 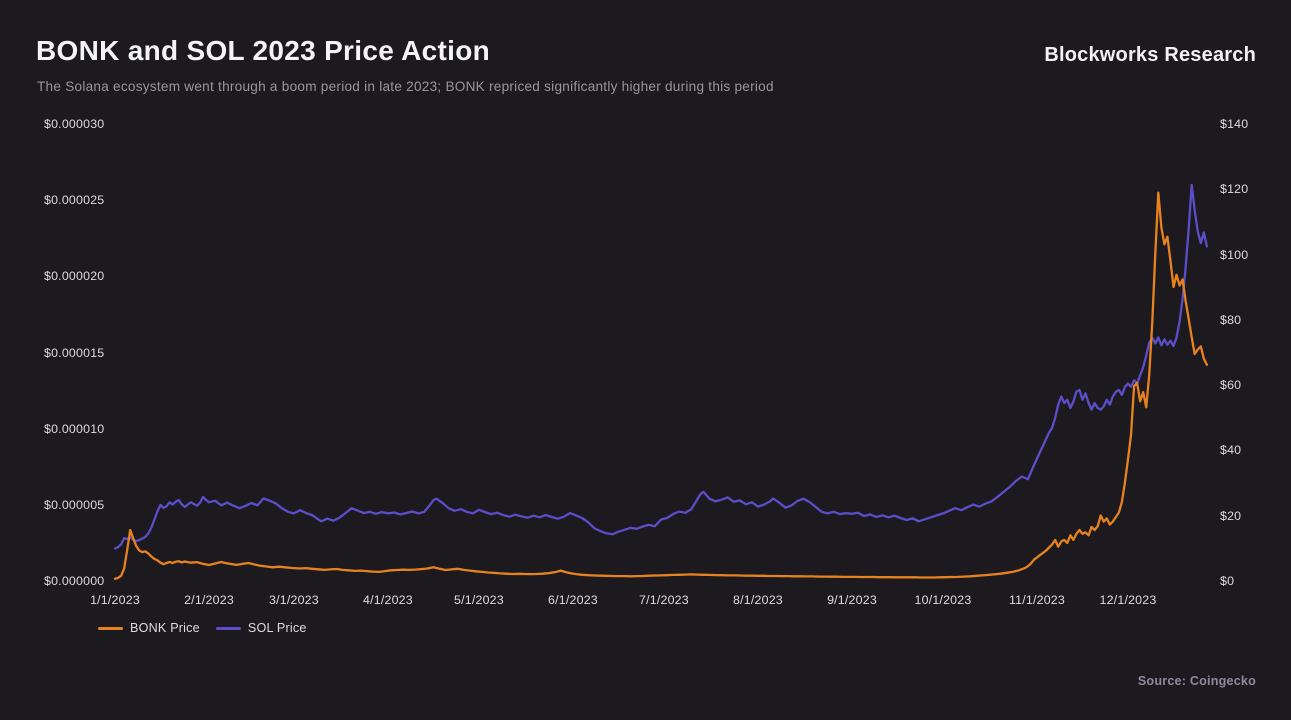 I want to click on x-axis-tick: 10/1/2023, so click(x=943, y=600).